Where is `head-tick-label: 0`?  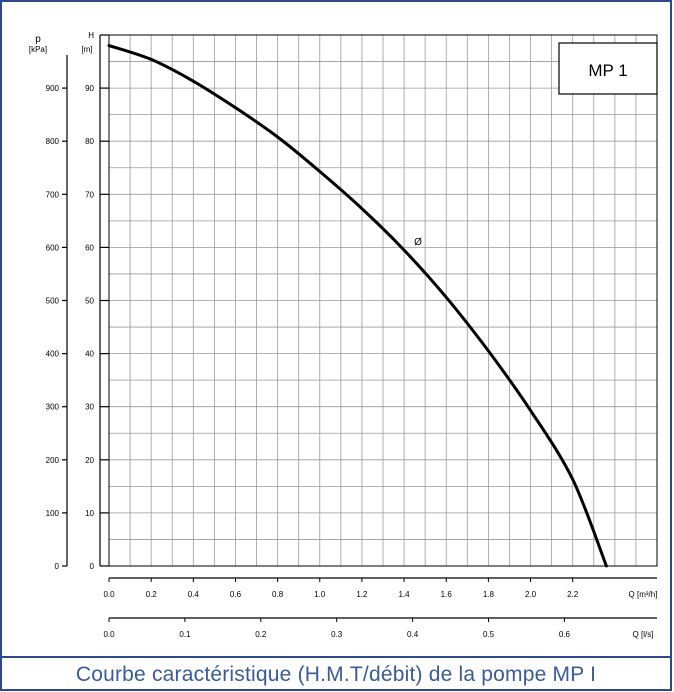 head-tick-label: 0 is located at coordinates (92, 566).